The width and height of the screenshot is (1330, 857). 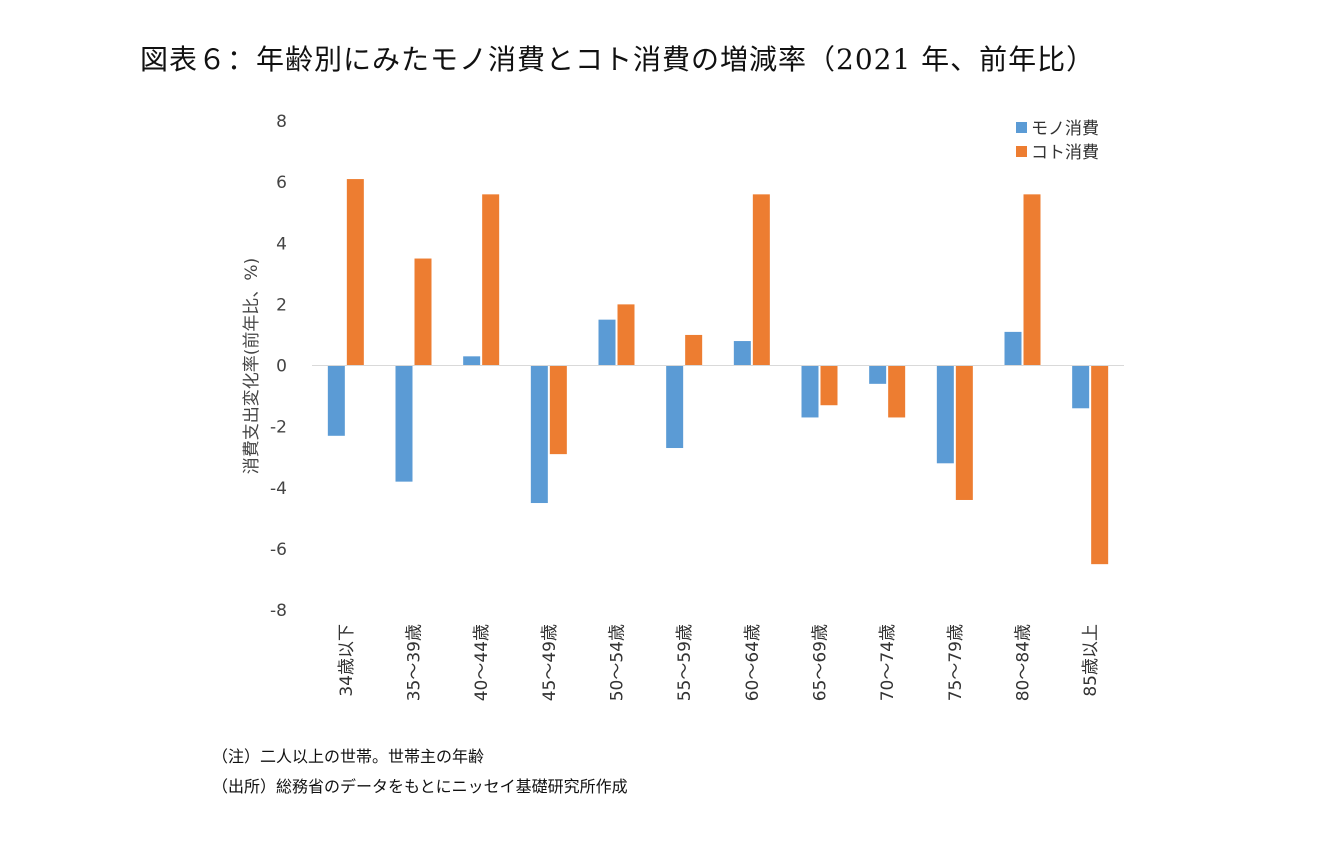 What do you see at coordinates (281, 183) in the screenshot?
I see `y-tick-label: 6` at bounding box center [281, 183].